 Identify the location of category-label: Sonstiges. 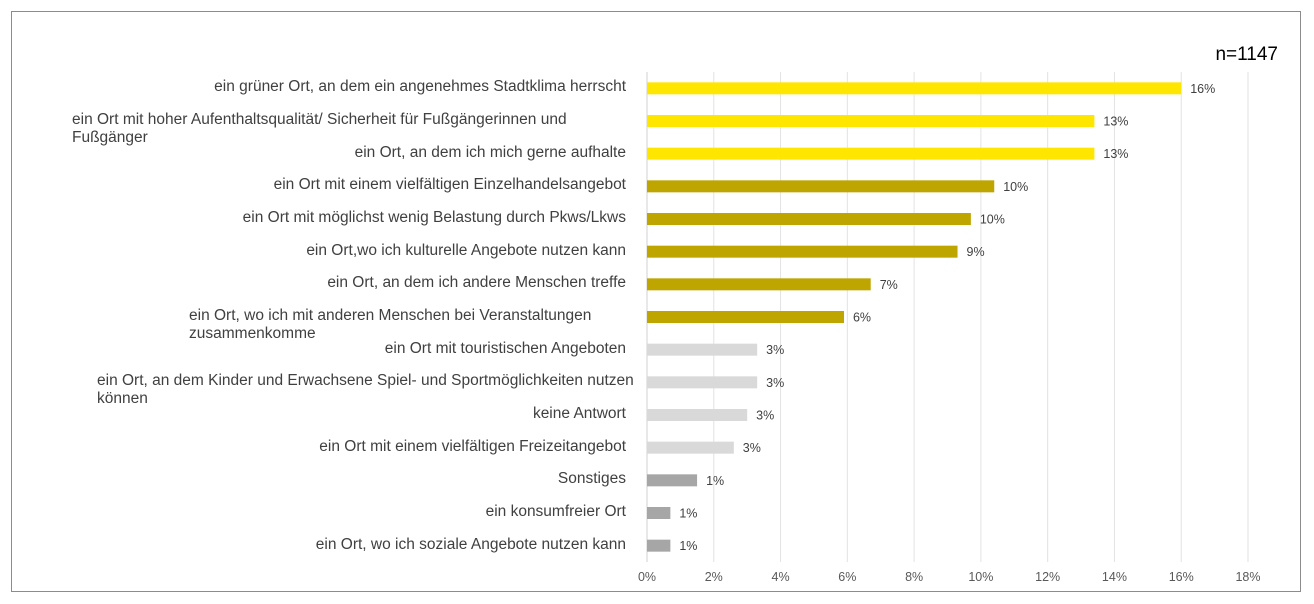
(591, 479).